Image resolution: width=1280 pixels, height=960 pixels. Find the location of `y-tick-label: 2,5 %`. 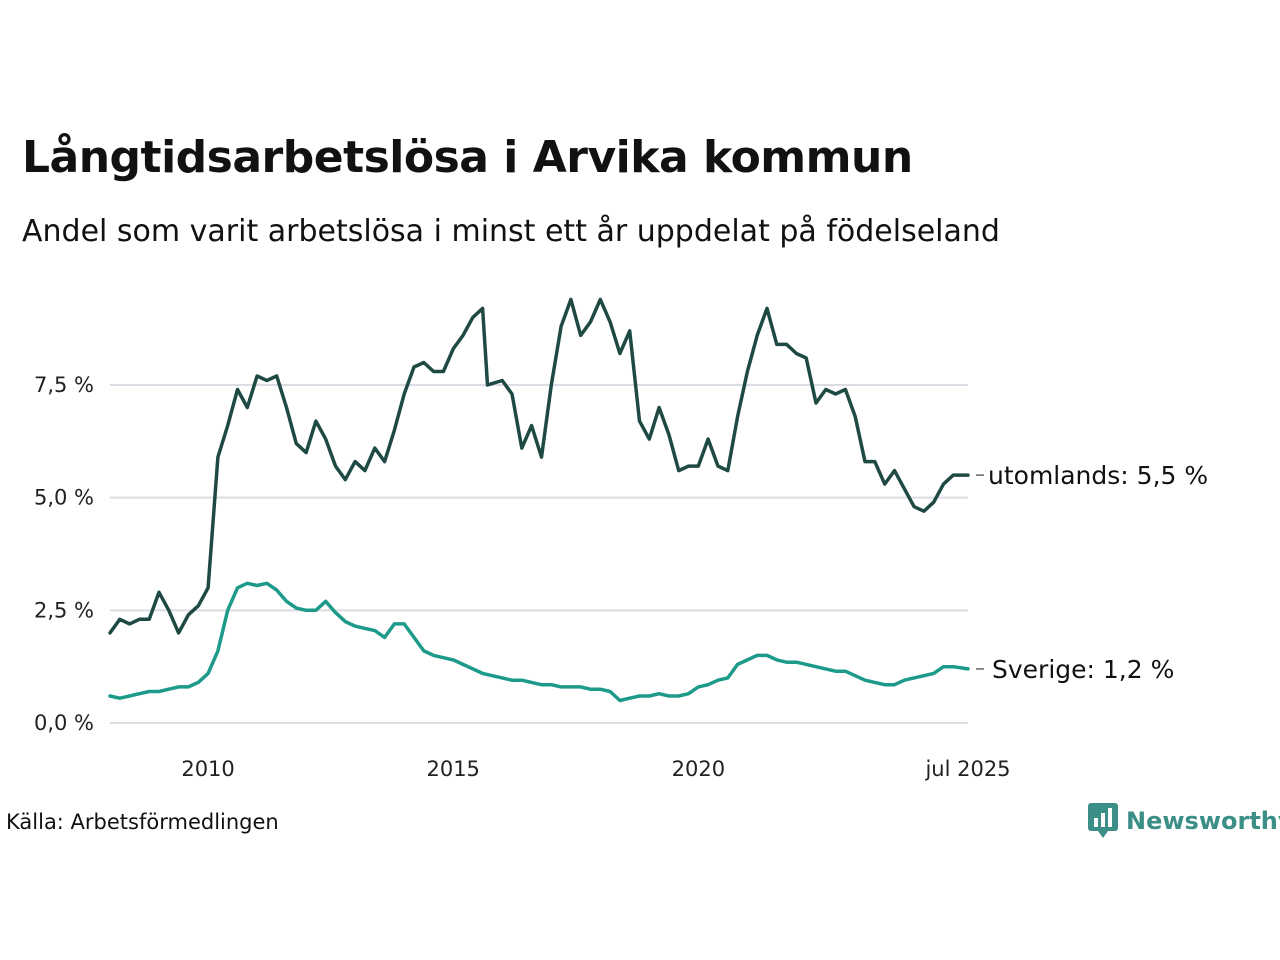

y-tick-label: 2,5 % is located at coordinates (64, 610).